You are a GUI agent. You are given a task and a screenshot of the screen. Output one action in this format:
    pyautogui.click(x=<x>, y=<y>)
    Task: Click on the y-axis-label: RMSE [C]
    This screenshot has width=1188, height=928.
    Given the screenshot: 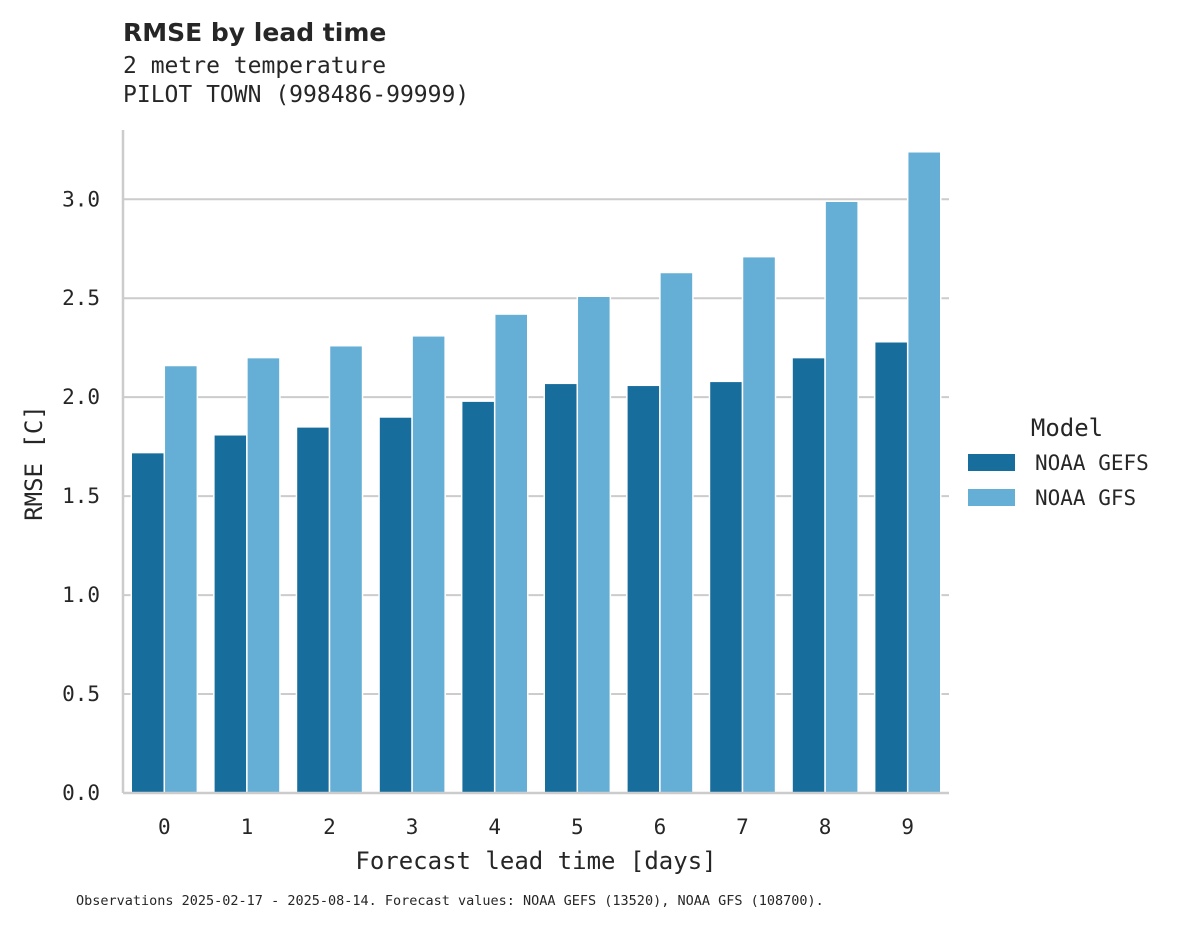 What is the action you would take?
    pyautogui.click(x=34, y=463)
    